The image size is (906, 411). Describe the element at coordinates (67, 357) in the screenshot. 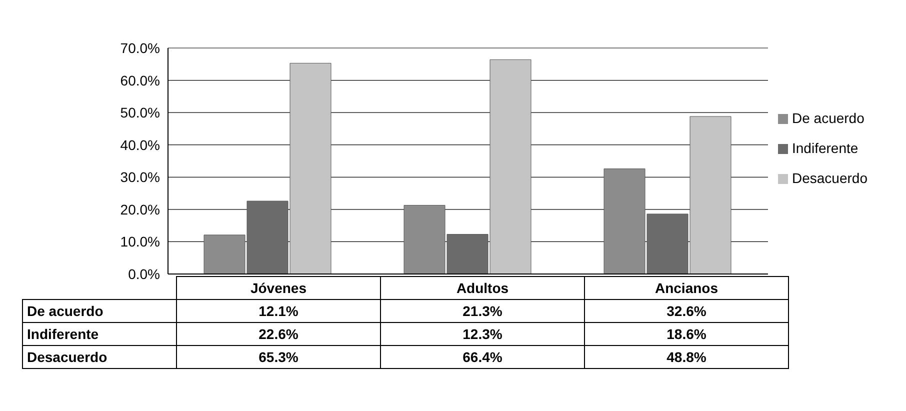

I see `text: Desacuerdo` at that location.